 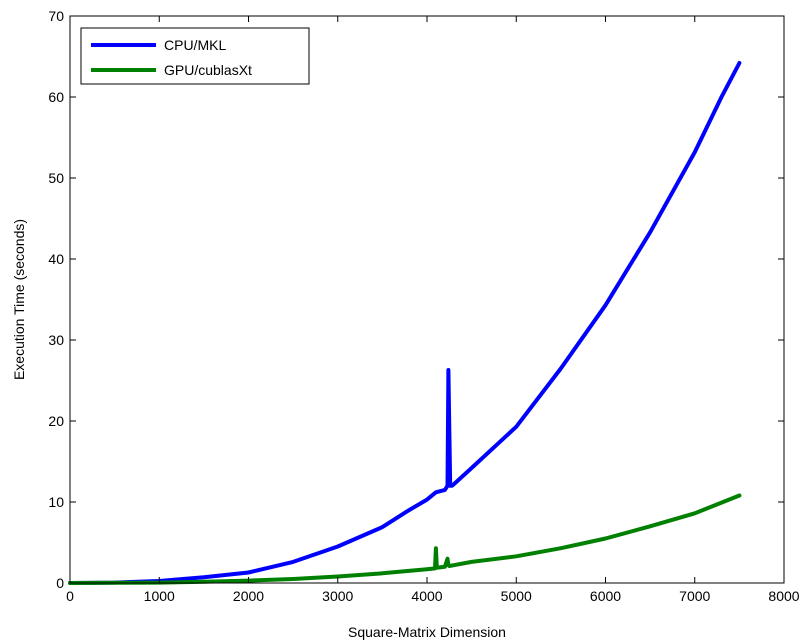 What do you see at coordinates (70, 596) in the screenshot?
I see `x-tick-label: 0` at bounding box center [70, 596].